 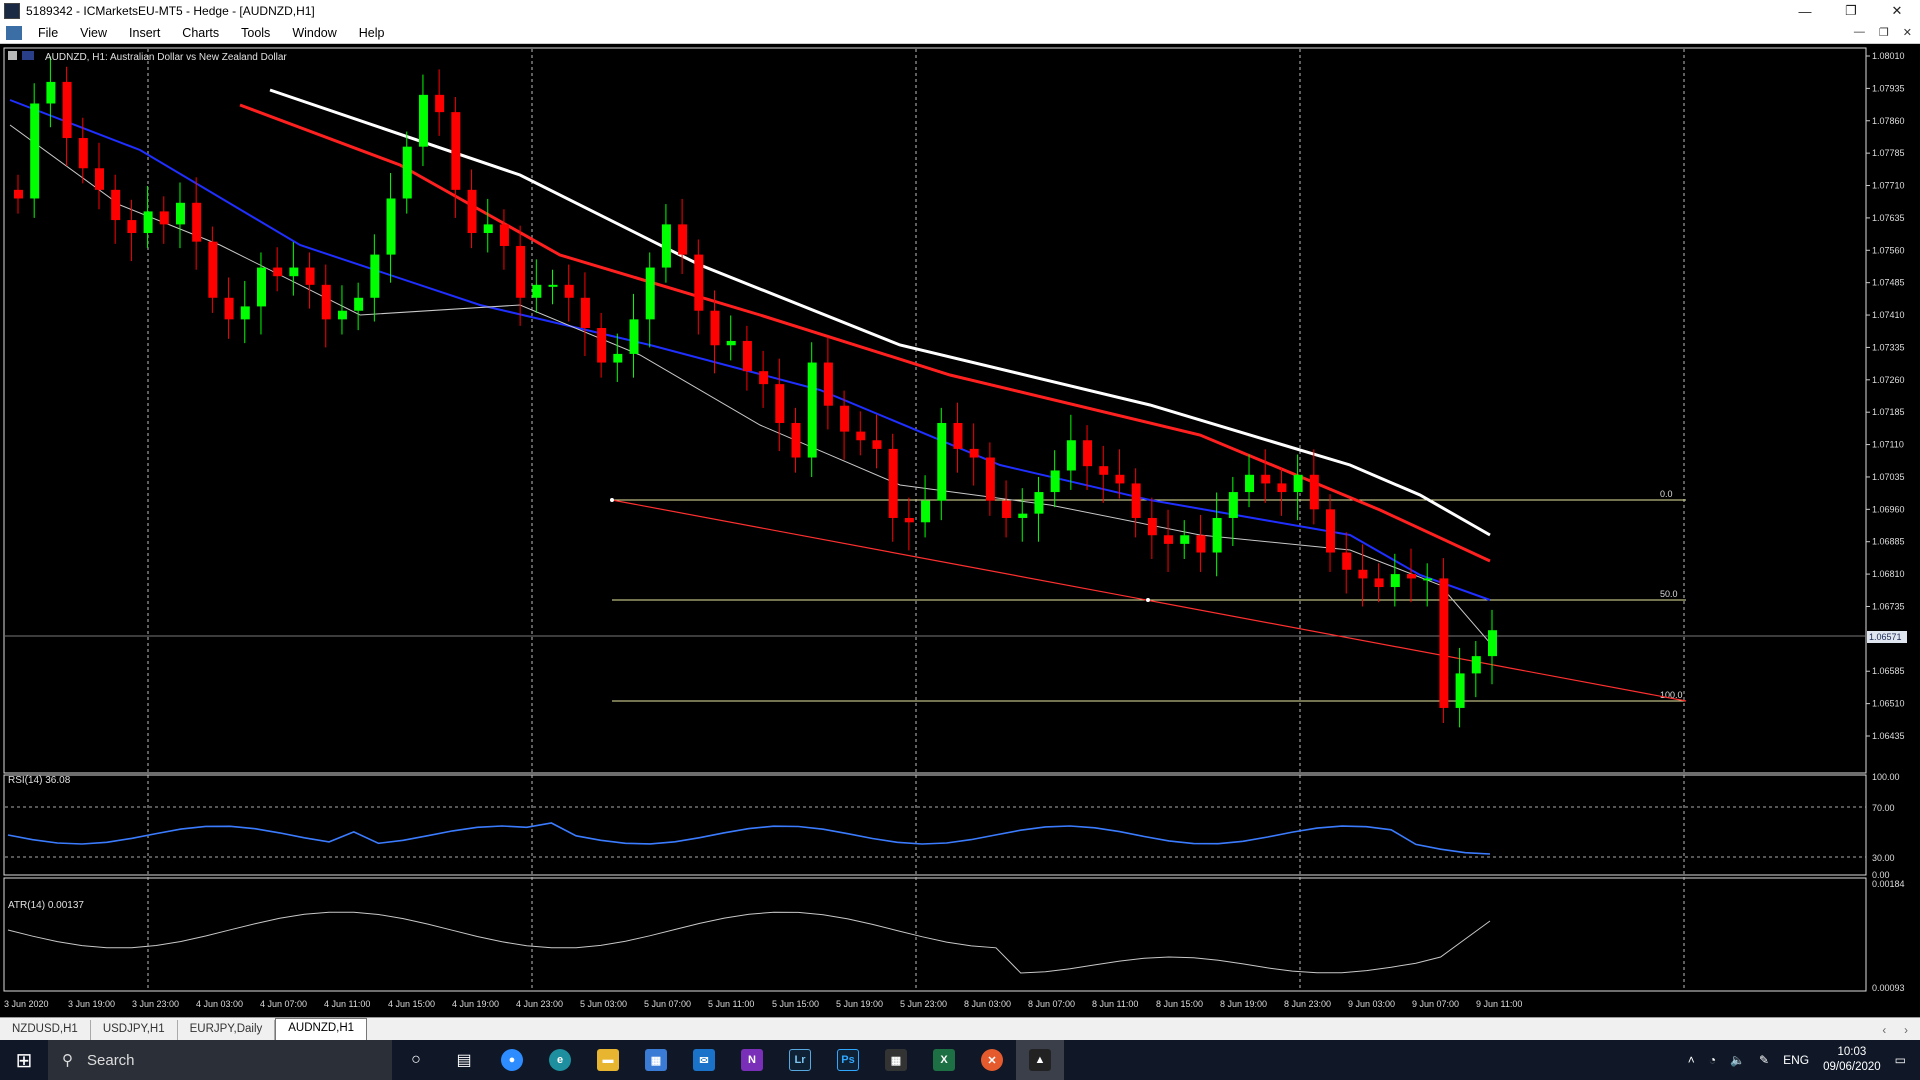 What do you see at coordinates (371, 32) in the screenshot?
I see `menu-help: Help` at bounding box center [371, 32].